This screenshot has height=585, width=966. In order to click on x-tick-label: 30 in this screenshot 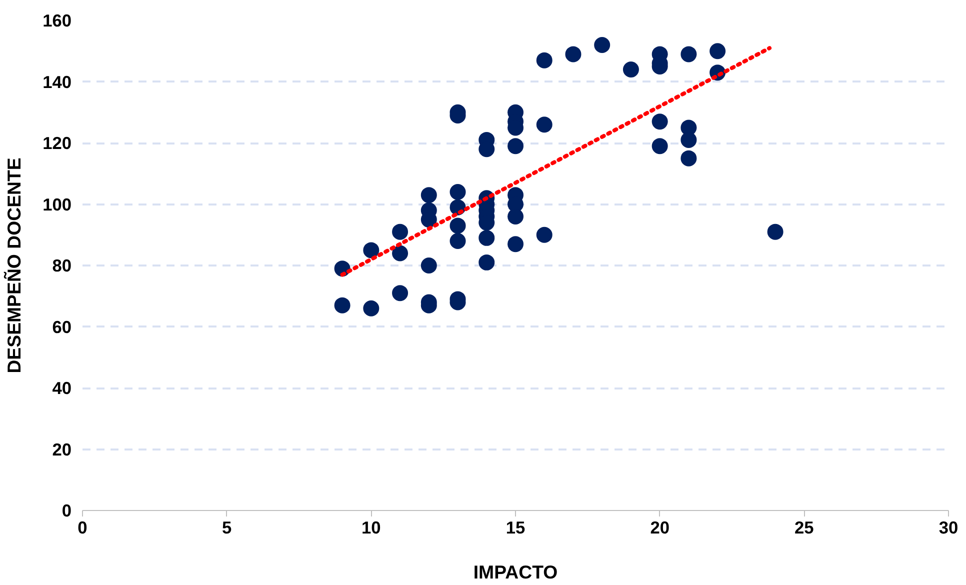, I will do `click(948, 528)`.